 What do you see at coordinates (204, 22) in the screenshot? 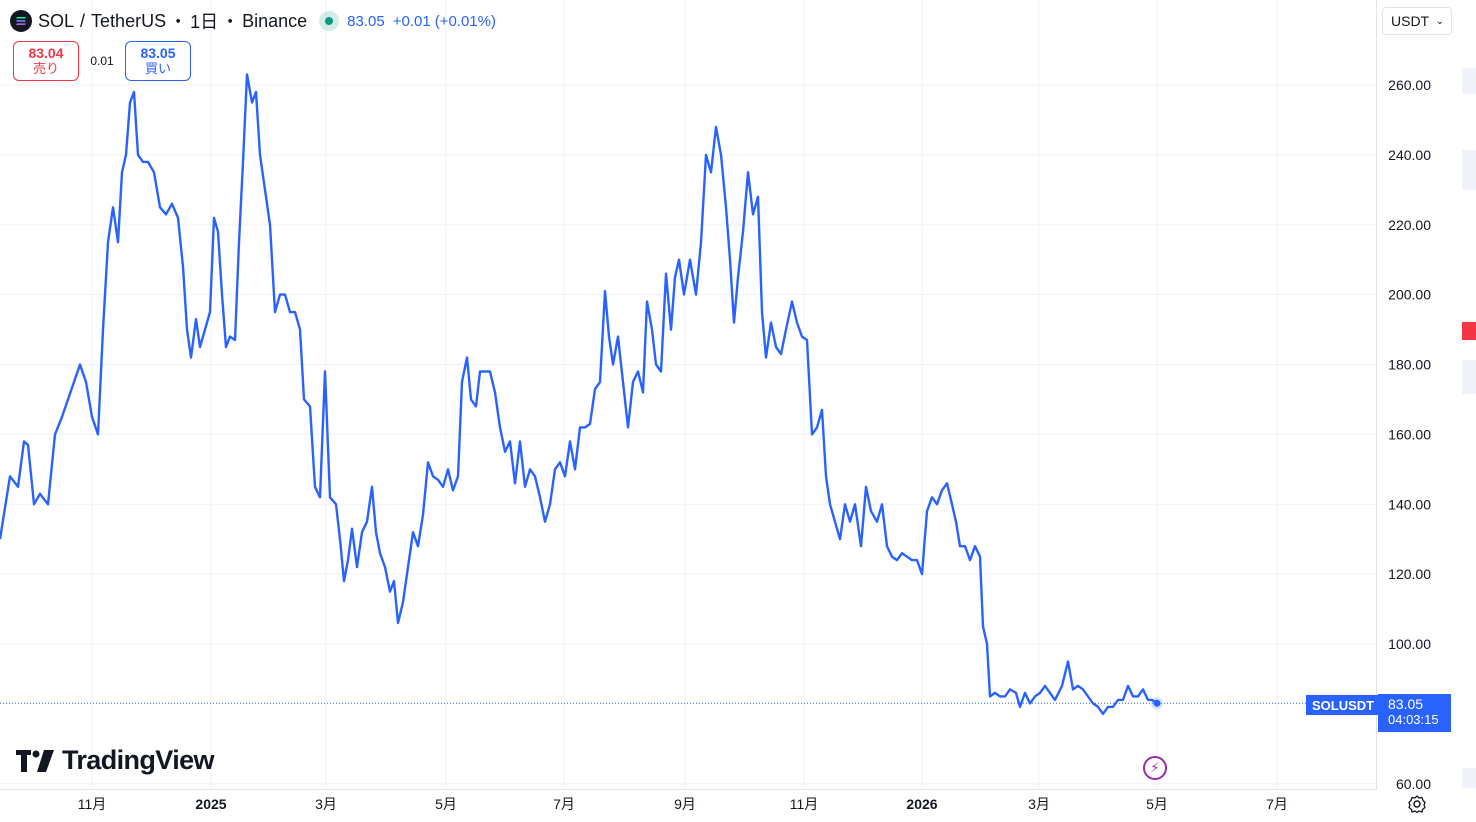
I see `interval-label: 1日` at bounding box center [204, 22].